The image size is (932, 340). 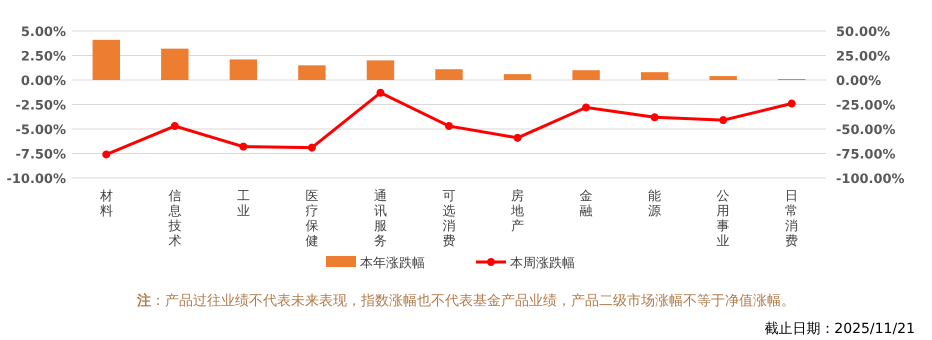 What do you see at coordinates (392, 263) in the screenshot?
I see `legend-label: 本年涨跌幅` at bounding box center [392, 263].